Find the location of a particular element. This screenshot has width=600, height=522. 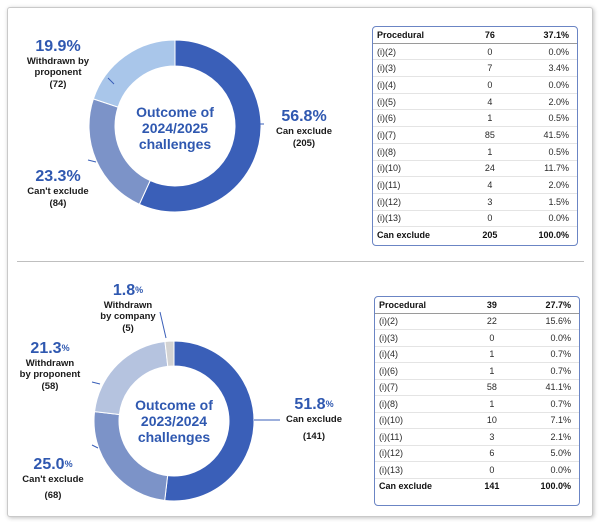

center-title-line: 2023/2024 is located at coordinates (174, 421).